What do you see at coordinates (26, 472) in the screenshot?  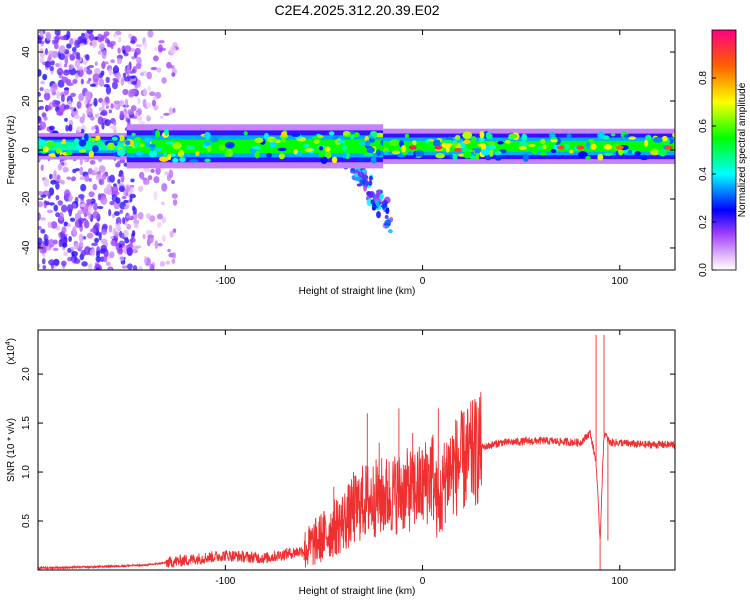 I see `y-tick-label: 1.0` at bounding box center [26, 472].